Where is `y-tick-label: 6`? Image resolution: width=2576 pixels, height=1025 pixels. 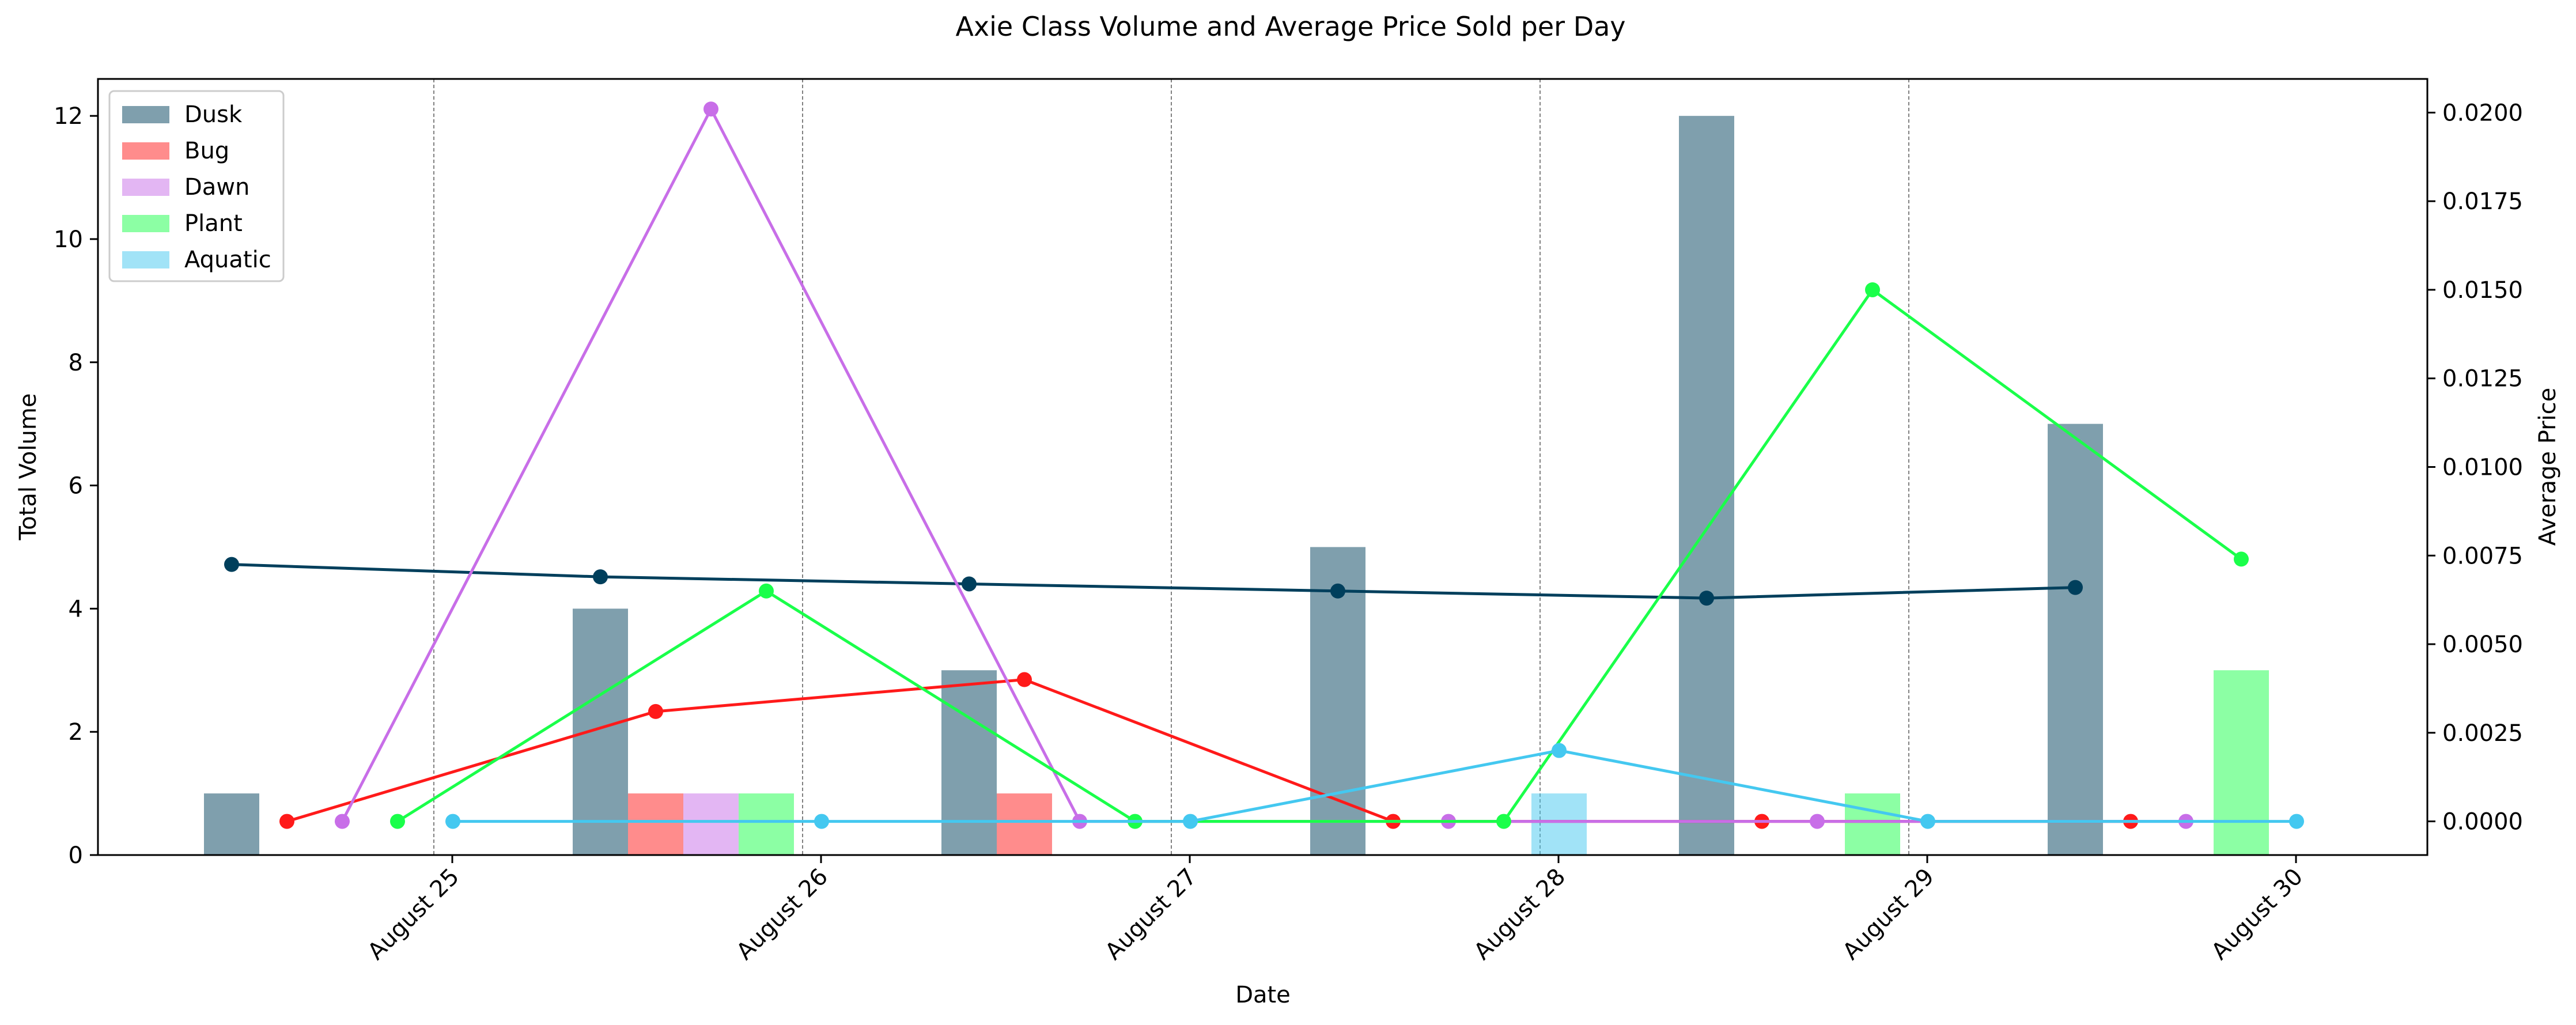 y-tick-label: 6 is located at coordinates (76, 486).